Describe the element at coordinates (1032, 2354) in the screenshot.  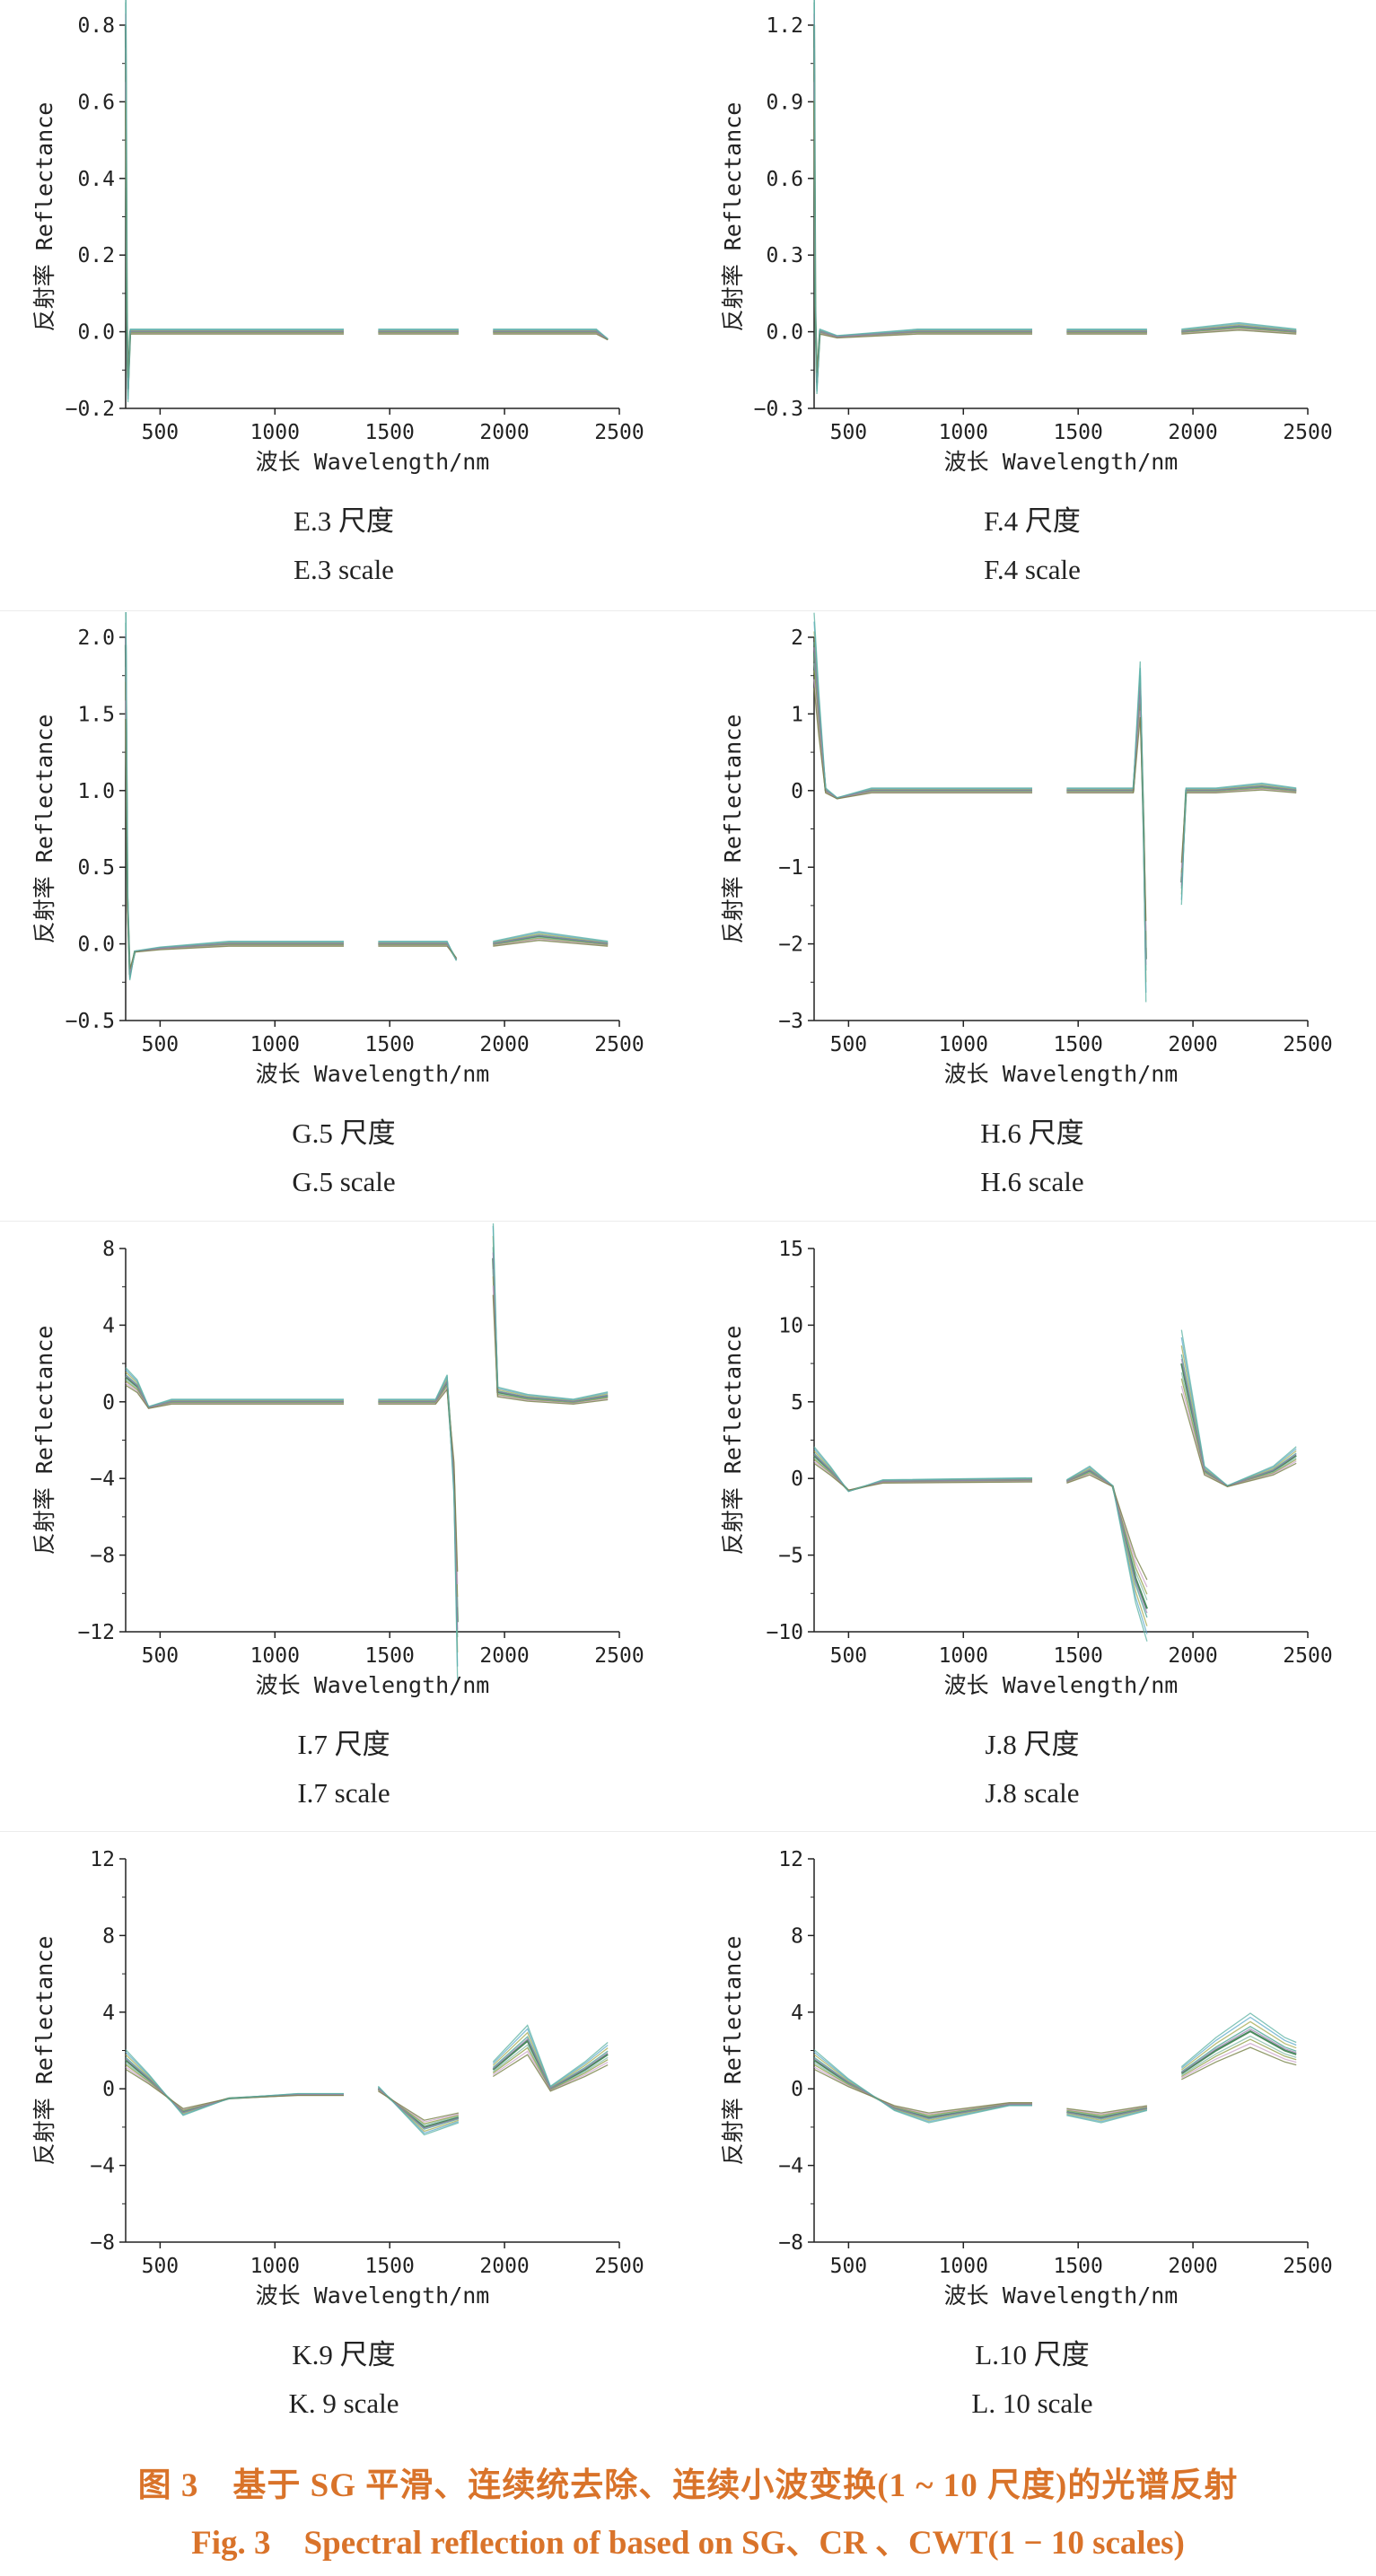
I see `caption-cn: L.10 尺度` at that location.